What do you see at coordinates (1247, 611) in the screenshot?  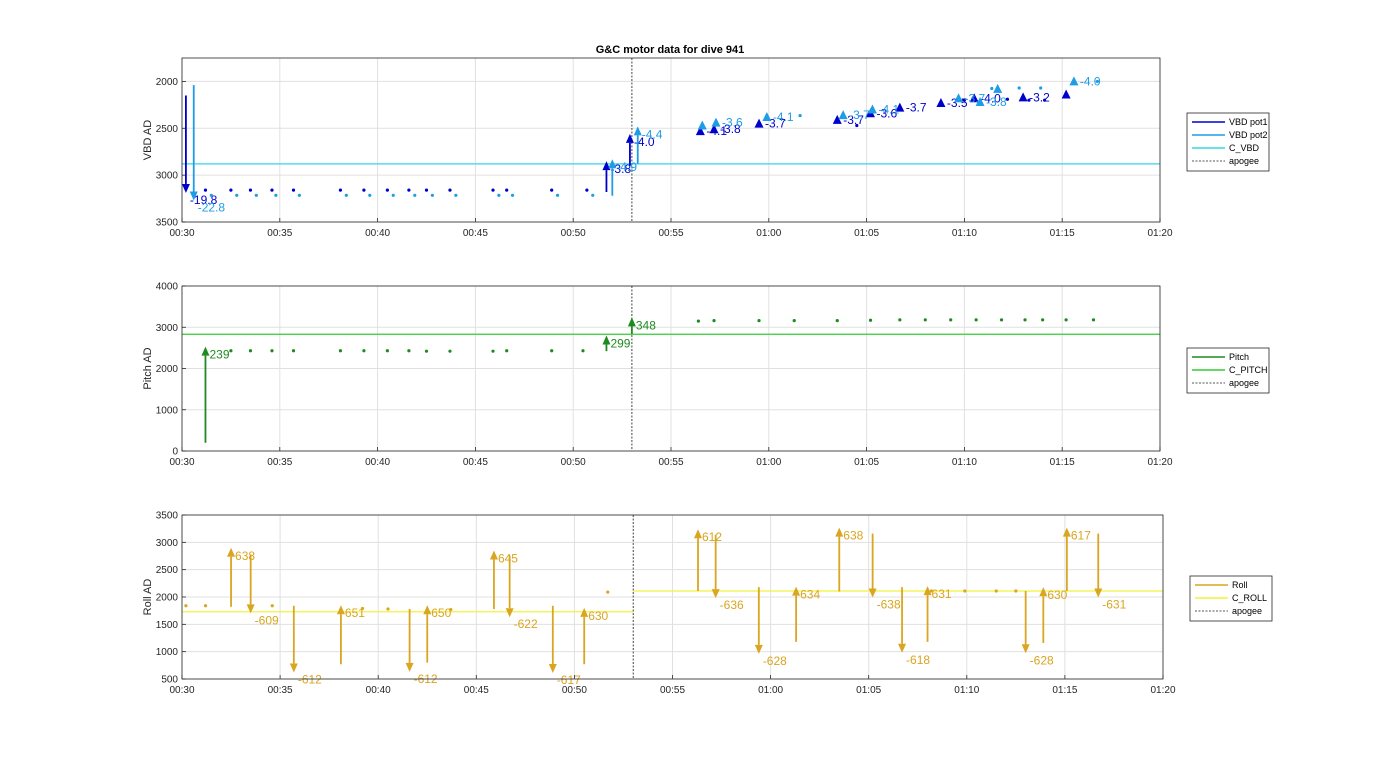 I see `roll-legend-label: apogee` at bounding box center [1247, 611].